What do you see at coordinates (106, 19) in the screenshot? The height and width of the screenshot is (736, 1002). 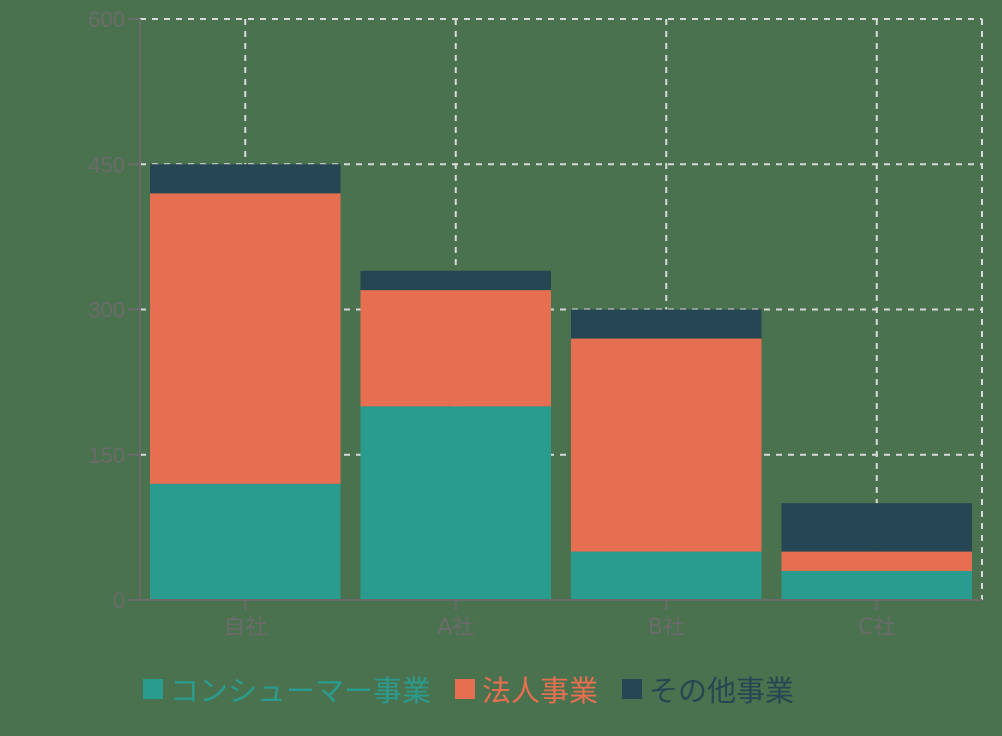 I see `y-tick-label: 600` at bounding box center [106, 19].